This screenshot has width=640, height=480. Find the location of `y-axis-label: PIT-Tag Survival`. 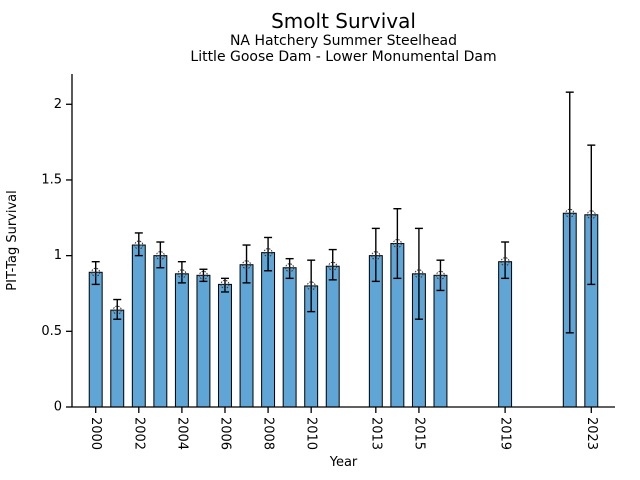

y-axis-label: PIT-Tag Survival is located at coordinates (12, 240).